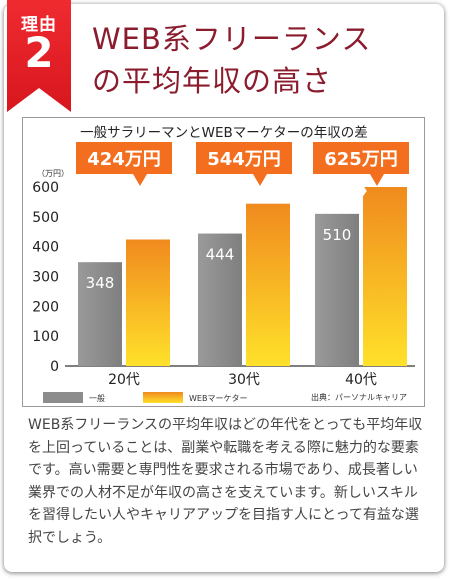  What do you see at coordinates (337, 235) in the screenshot?
I see `bar-general-value-label: 510` at bounding box center [337, 235].